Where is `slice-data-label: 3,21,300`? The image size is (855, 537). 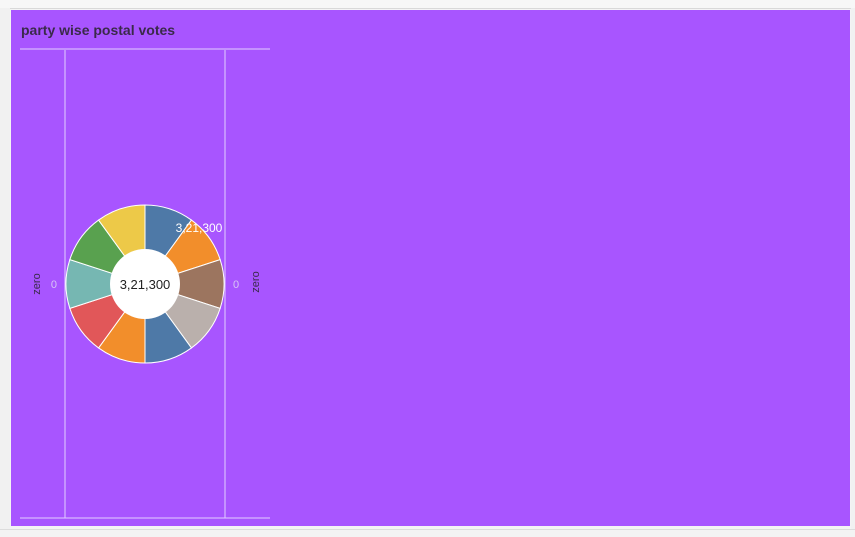
slice-data-label: 3,21,300 is located at coordinates (199, 228).